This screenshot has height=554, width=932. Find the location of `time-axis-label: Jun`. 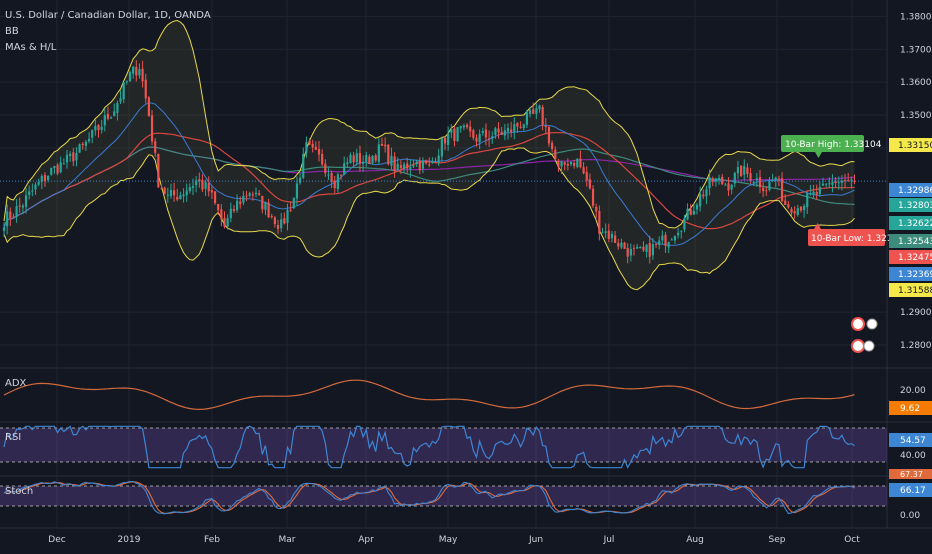

time-axis-label: Jun is located at coordinates (535, 540).